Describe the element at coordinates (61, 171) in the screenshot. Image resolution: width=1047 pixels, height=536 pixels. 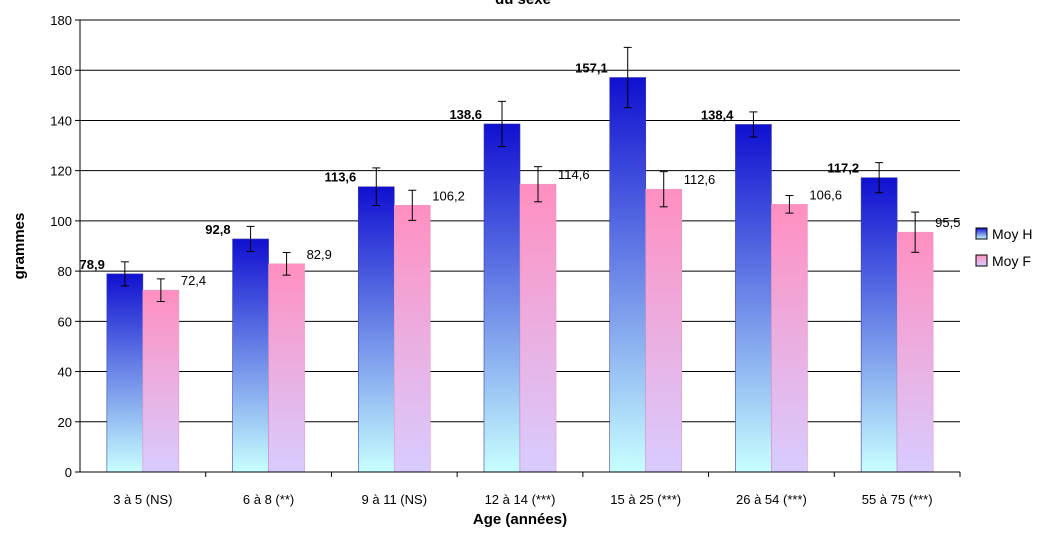
I see `y-tick-label: 120` at that location.